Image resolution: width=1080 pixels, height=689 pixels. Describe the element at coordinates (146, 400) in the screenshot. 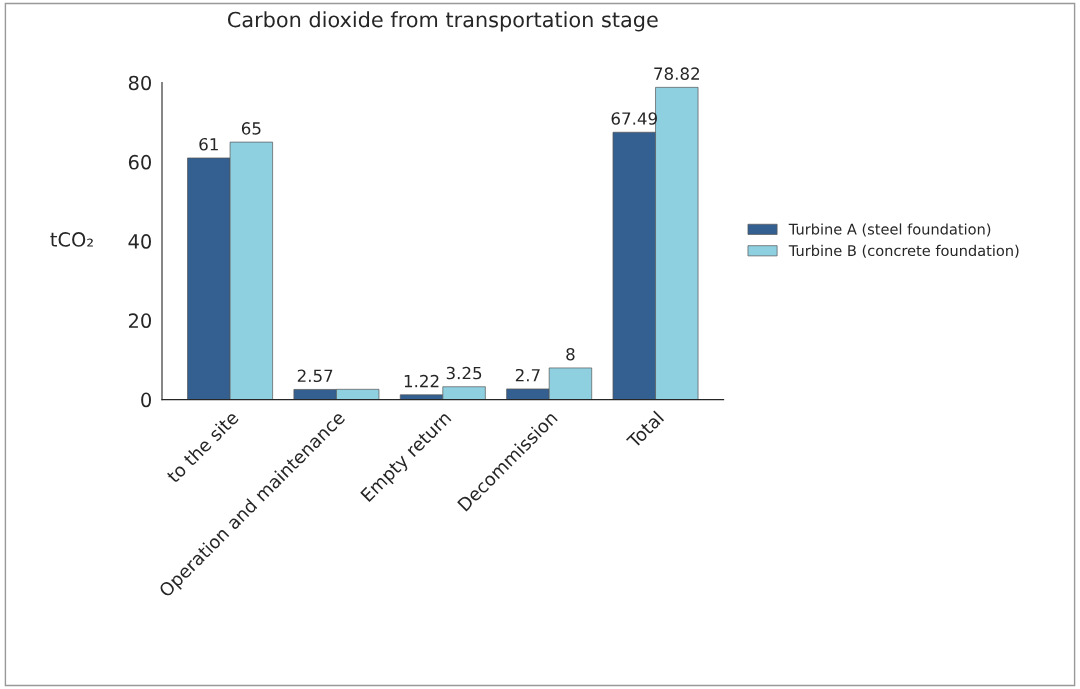

I see `y-tick-label: 0` at that location.